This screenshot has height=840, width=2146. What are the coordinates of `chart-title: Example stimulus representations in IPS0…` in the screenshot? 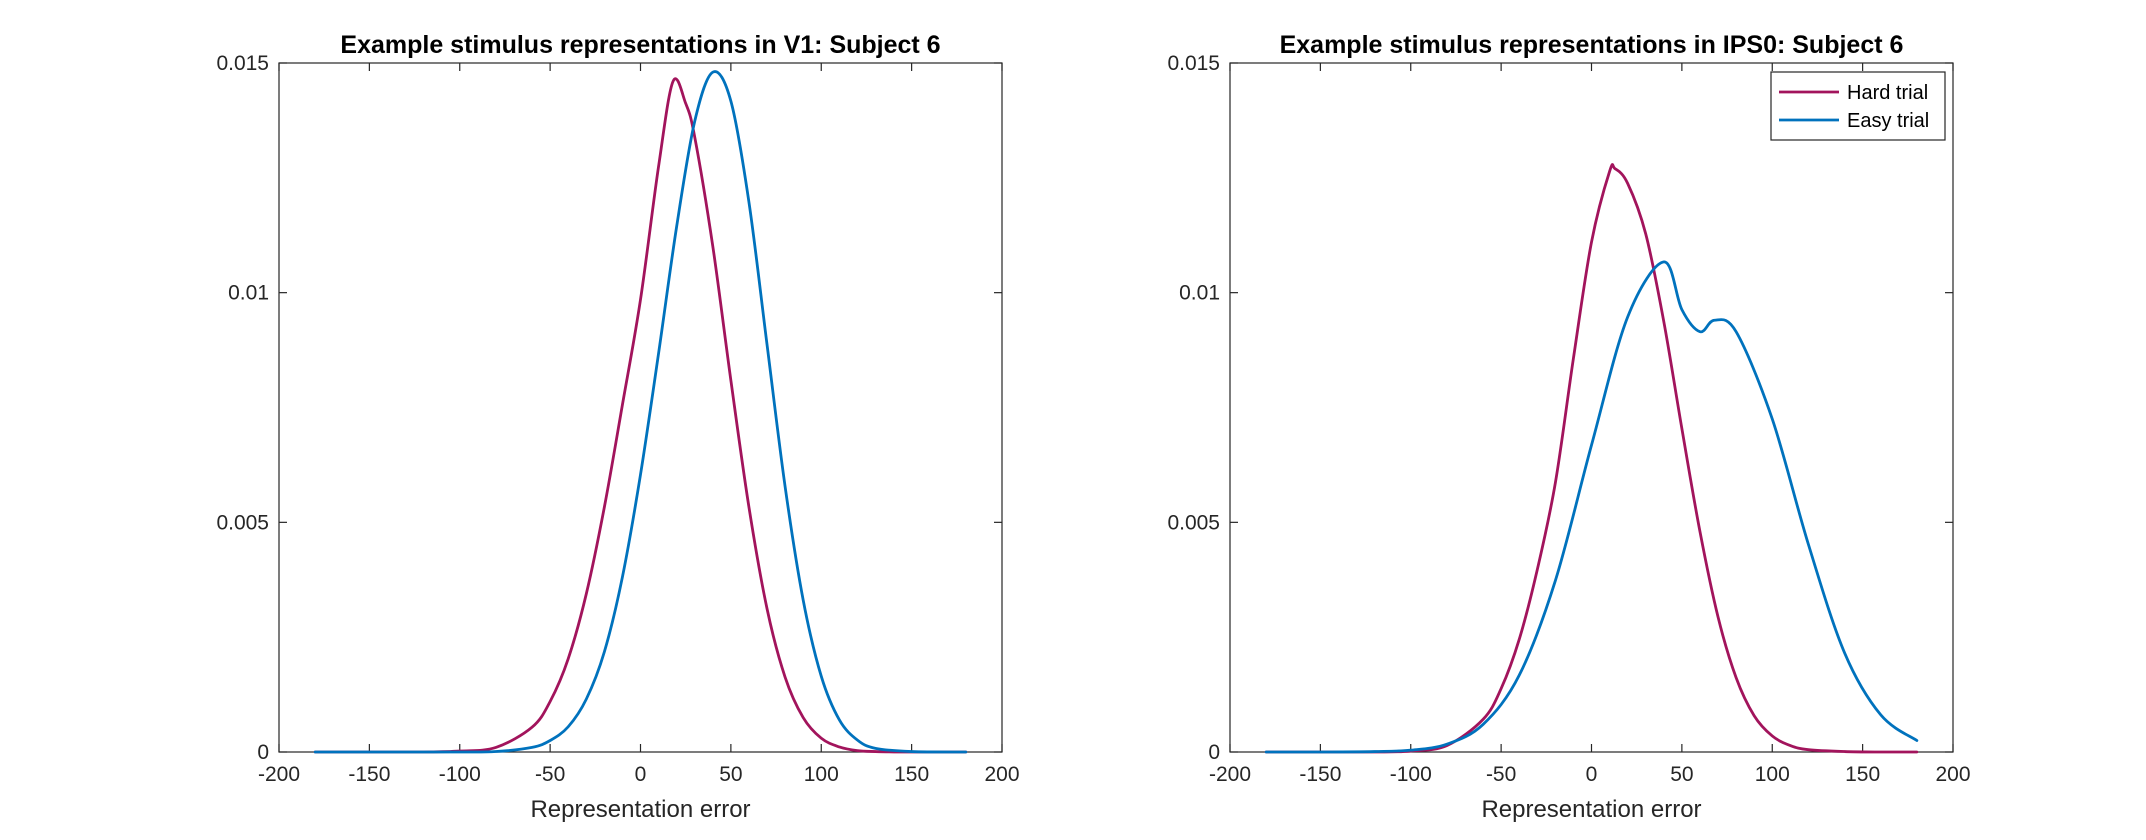 It's located at (1592, 45).